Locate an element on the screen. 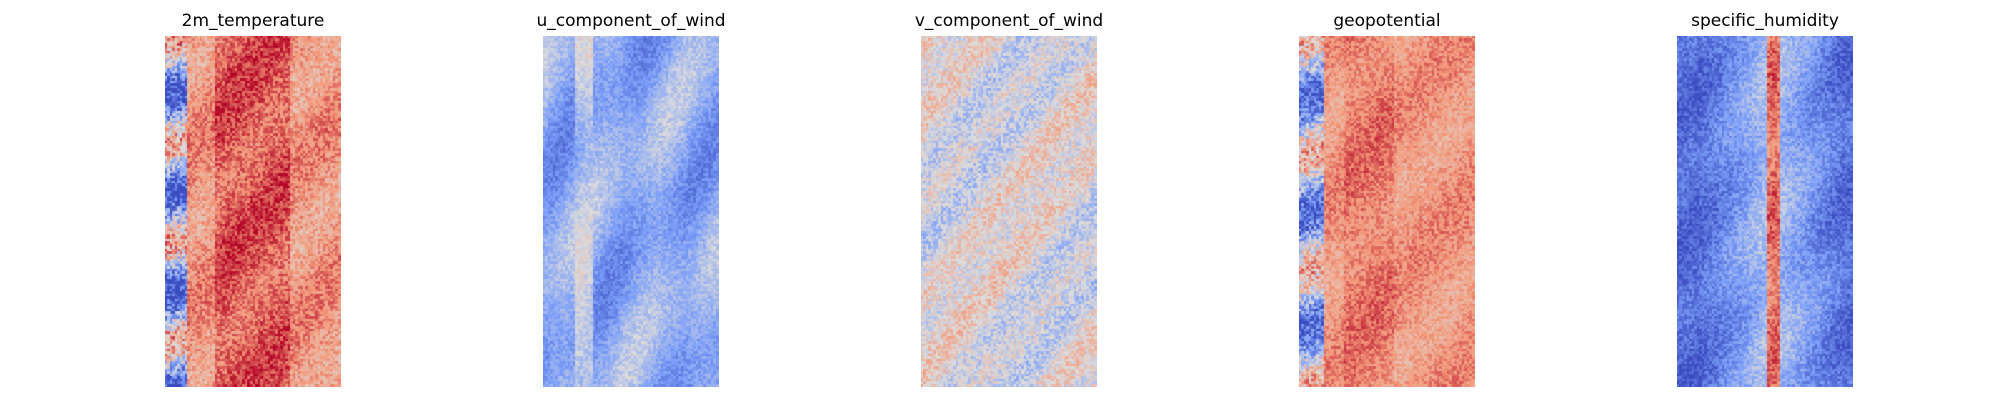 Image resolution: width=2000 pixels, height=400 pixels. heatmap-panel-4: geopotential is located at coordinates (1387, 200).